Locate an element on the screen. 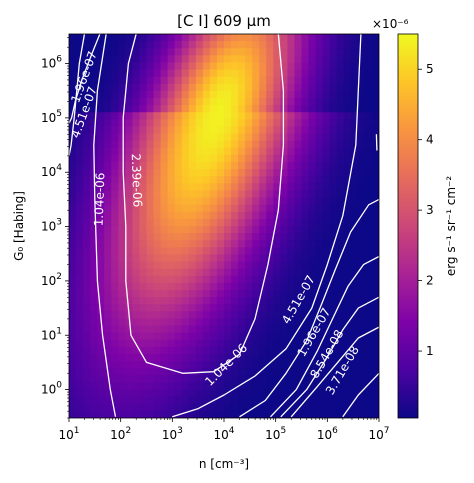 This screenshot has width=474, height=483. tick-label-exponent: 1 is located at coordinates (59, 331).